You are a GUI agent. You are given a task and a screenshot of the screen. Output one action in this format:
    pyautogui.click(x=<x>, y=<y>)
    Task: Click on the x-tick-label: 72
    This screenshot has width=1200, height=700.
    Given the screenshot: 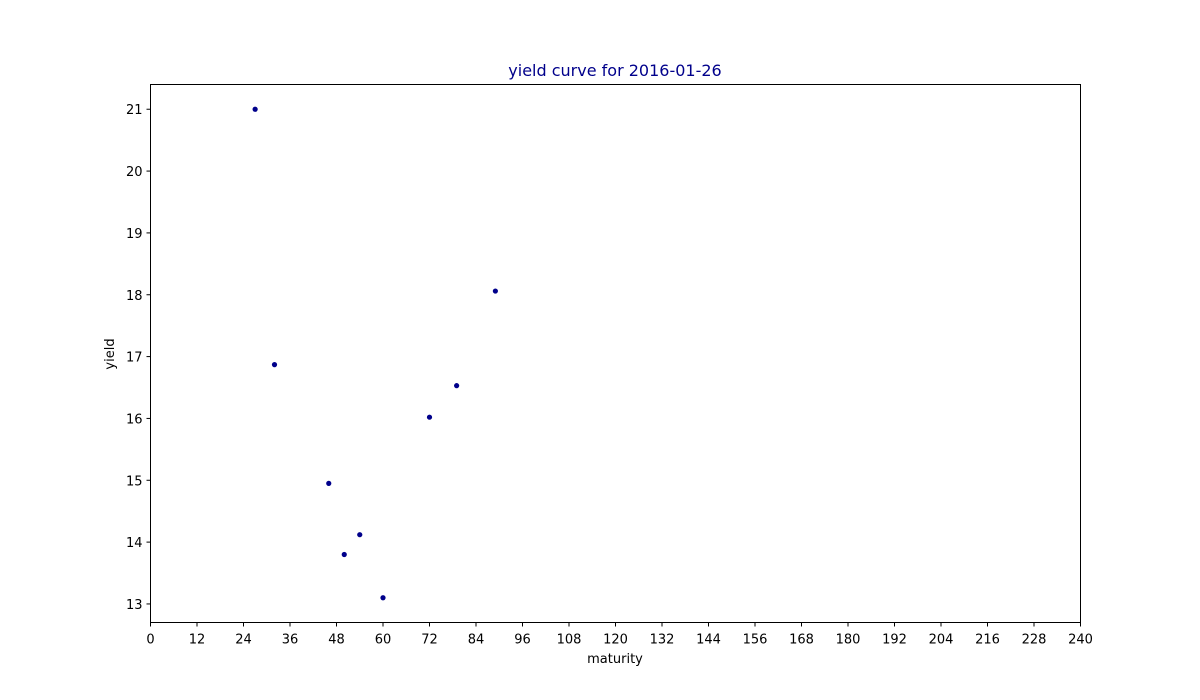 What is the action you would take?
    pyautogui.click(x=429, y=640)
    